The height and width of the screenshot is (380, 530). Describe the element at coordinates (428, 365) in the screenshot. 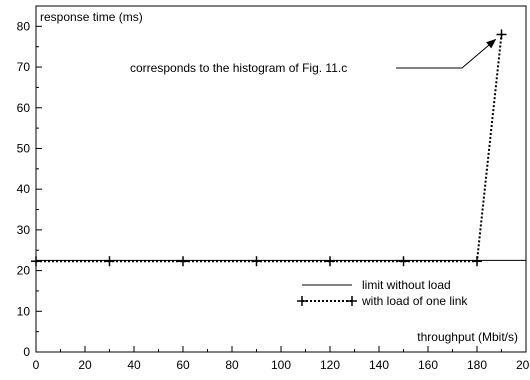

I see `x-tick-label: 160` at that location.